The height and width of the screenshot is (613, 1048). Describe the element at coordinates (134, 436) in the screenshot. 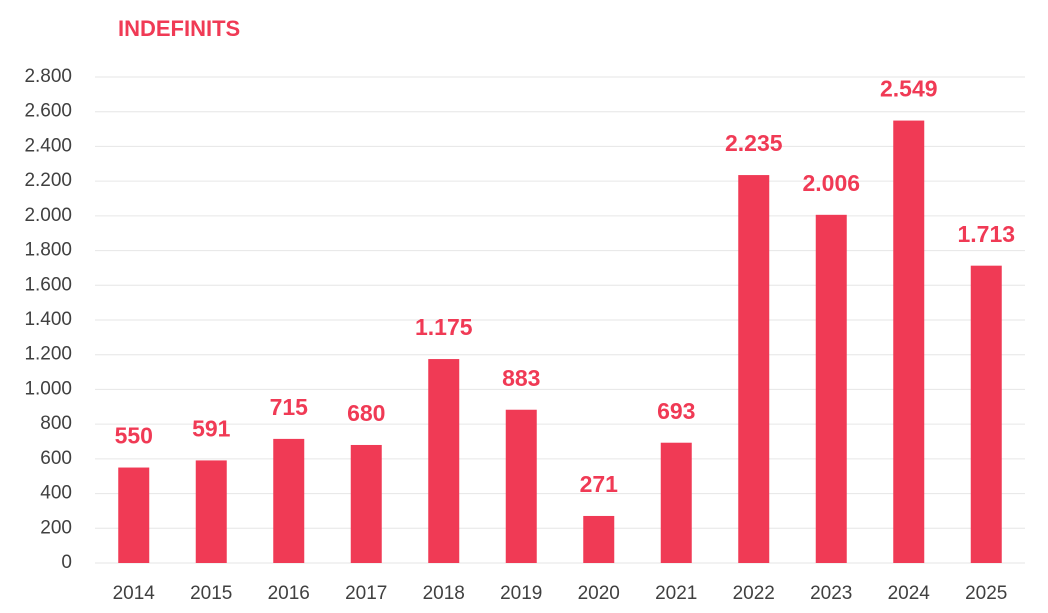

I see `data-label: 550` at that location.